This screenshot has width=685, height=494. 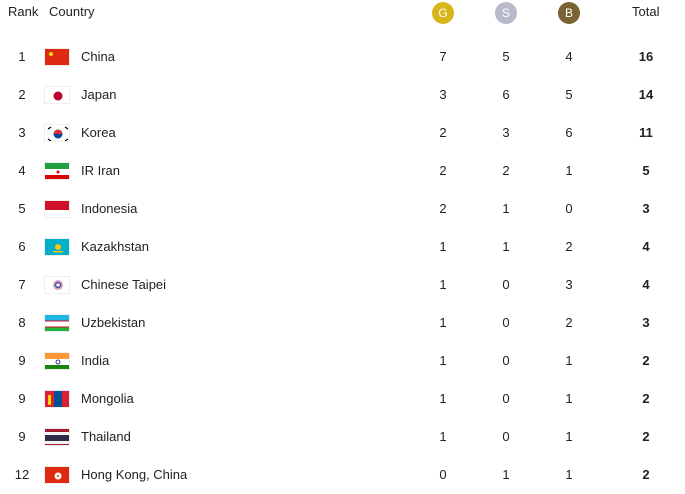 I want to click on rank-header: Rank, so click(x=23, y=11).